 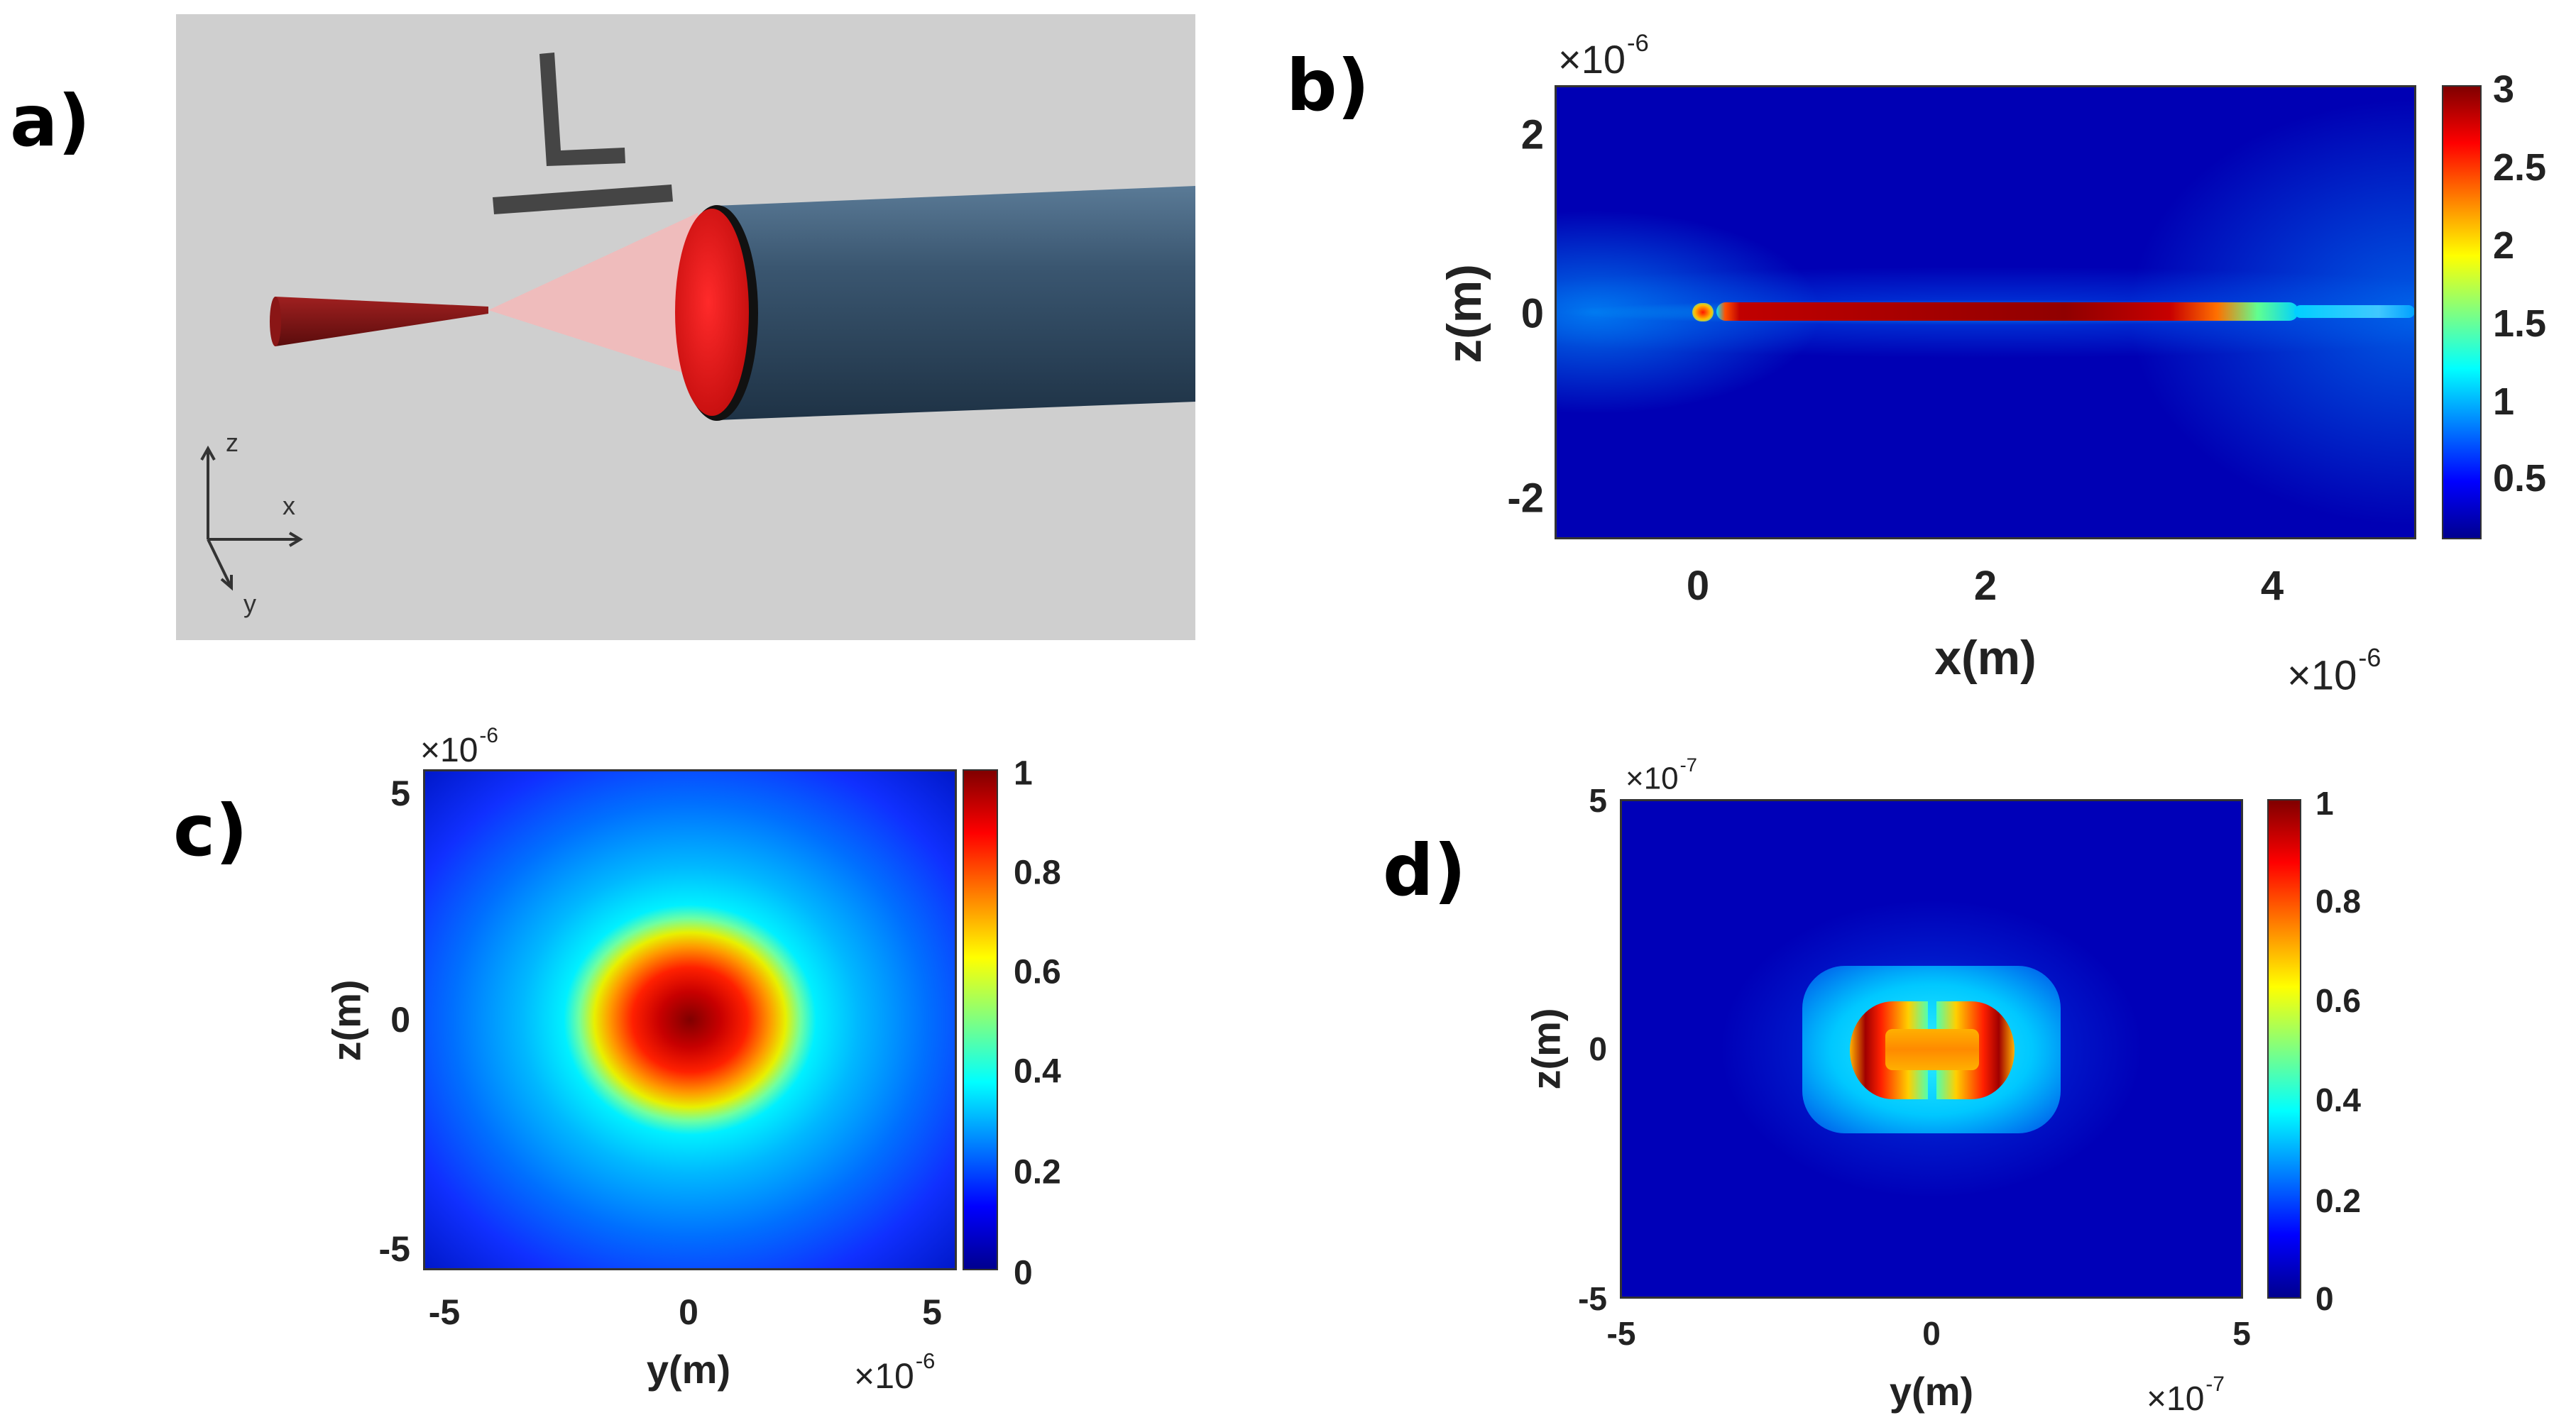 I want to click on panel-d-xtick: -5, so click(x=1621, y=1334).